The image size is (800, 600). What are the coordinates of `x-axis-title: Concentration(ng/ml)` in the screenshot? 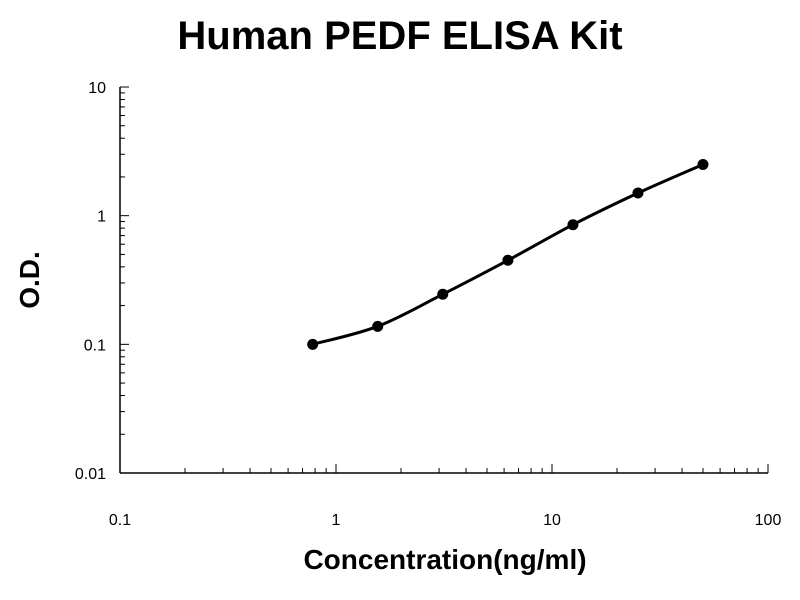 It's located at (445, 559).